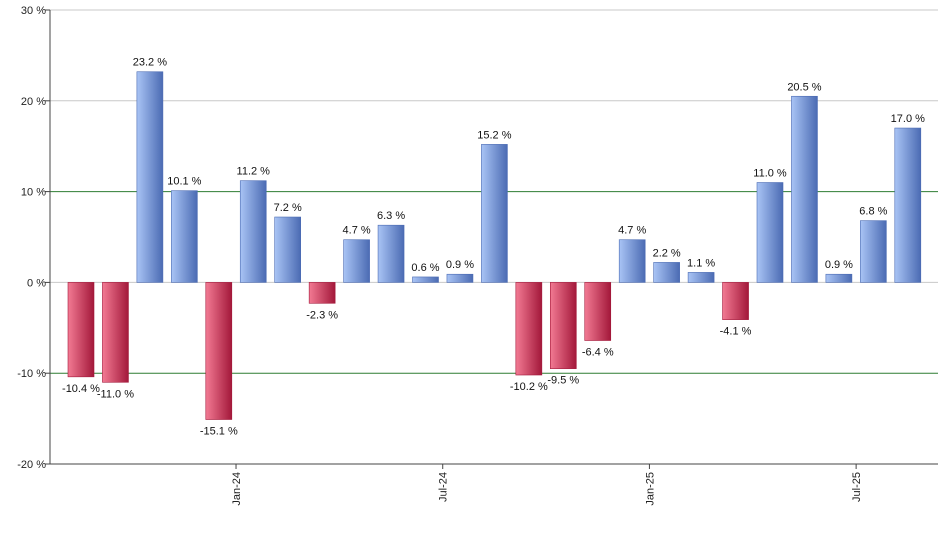 The width and height of the screenshot is (940, 550). I want to click on data-label: 17.0 %, so click(908, 119).